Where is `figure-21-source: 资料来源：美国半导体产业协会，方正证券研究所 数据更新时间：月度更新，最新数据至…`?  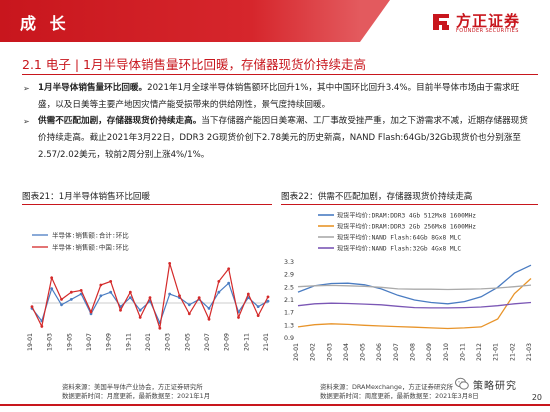 figure-21-source: 资料来源：美国半导体产业协会，方正证券研究所 数据更新时间：月度更新，最新数据至… is located at coordinates (136, 391).